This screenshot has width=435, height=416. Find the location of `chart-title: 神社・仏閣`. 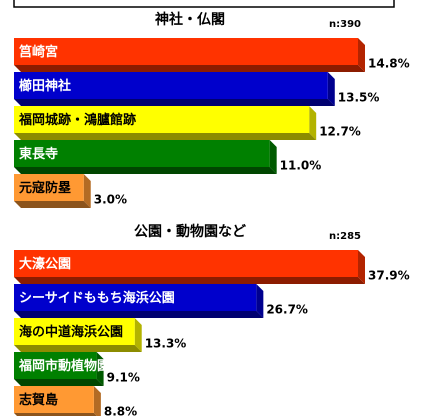

chart-title: 神社・仏閣 is located at coordinates (190, 19).